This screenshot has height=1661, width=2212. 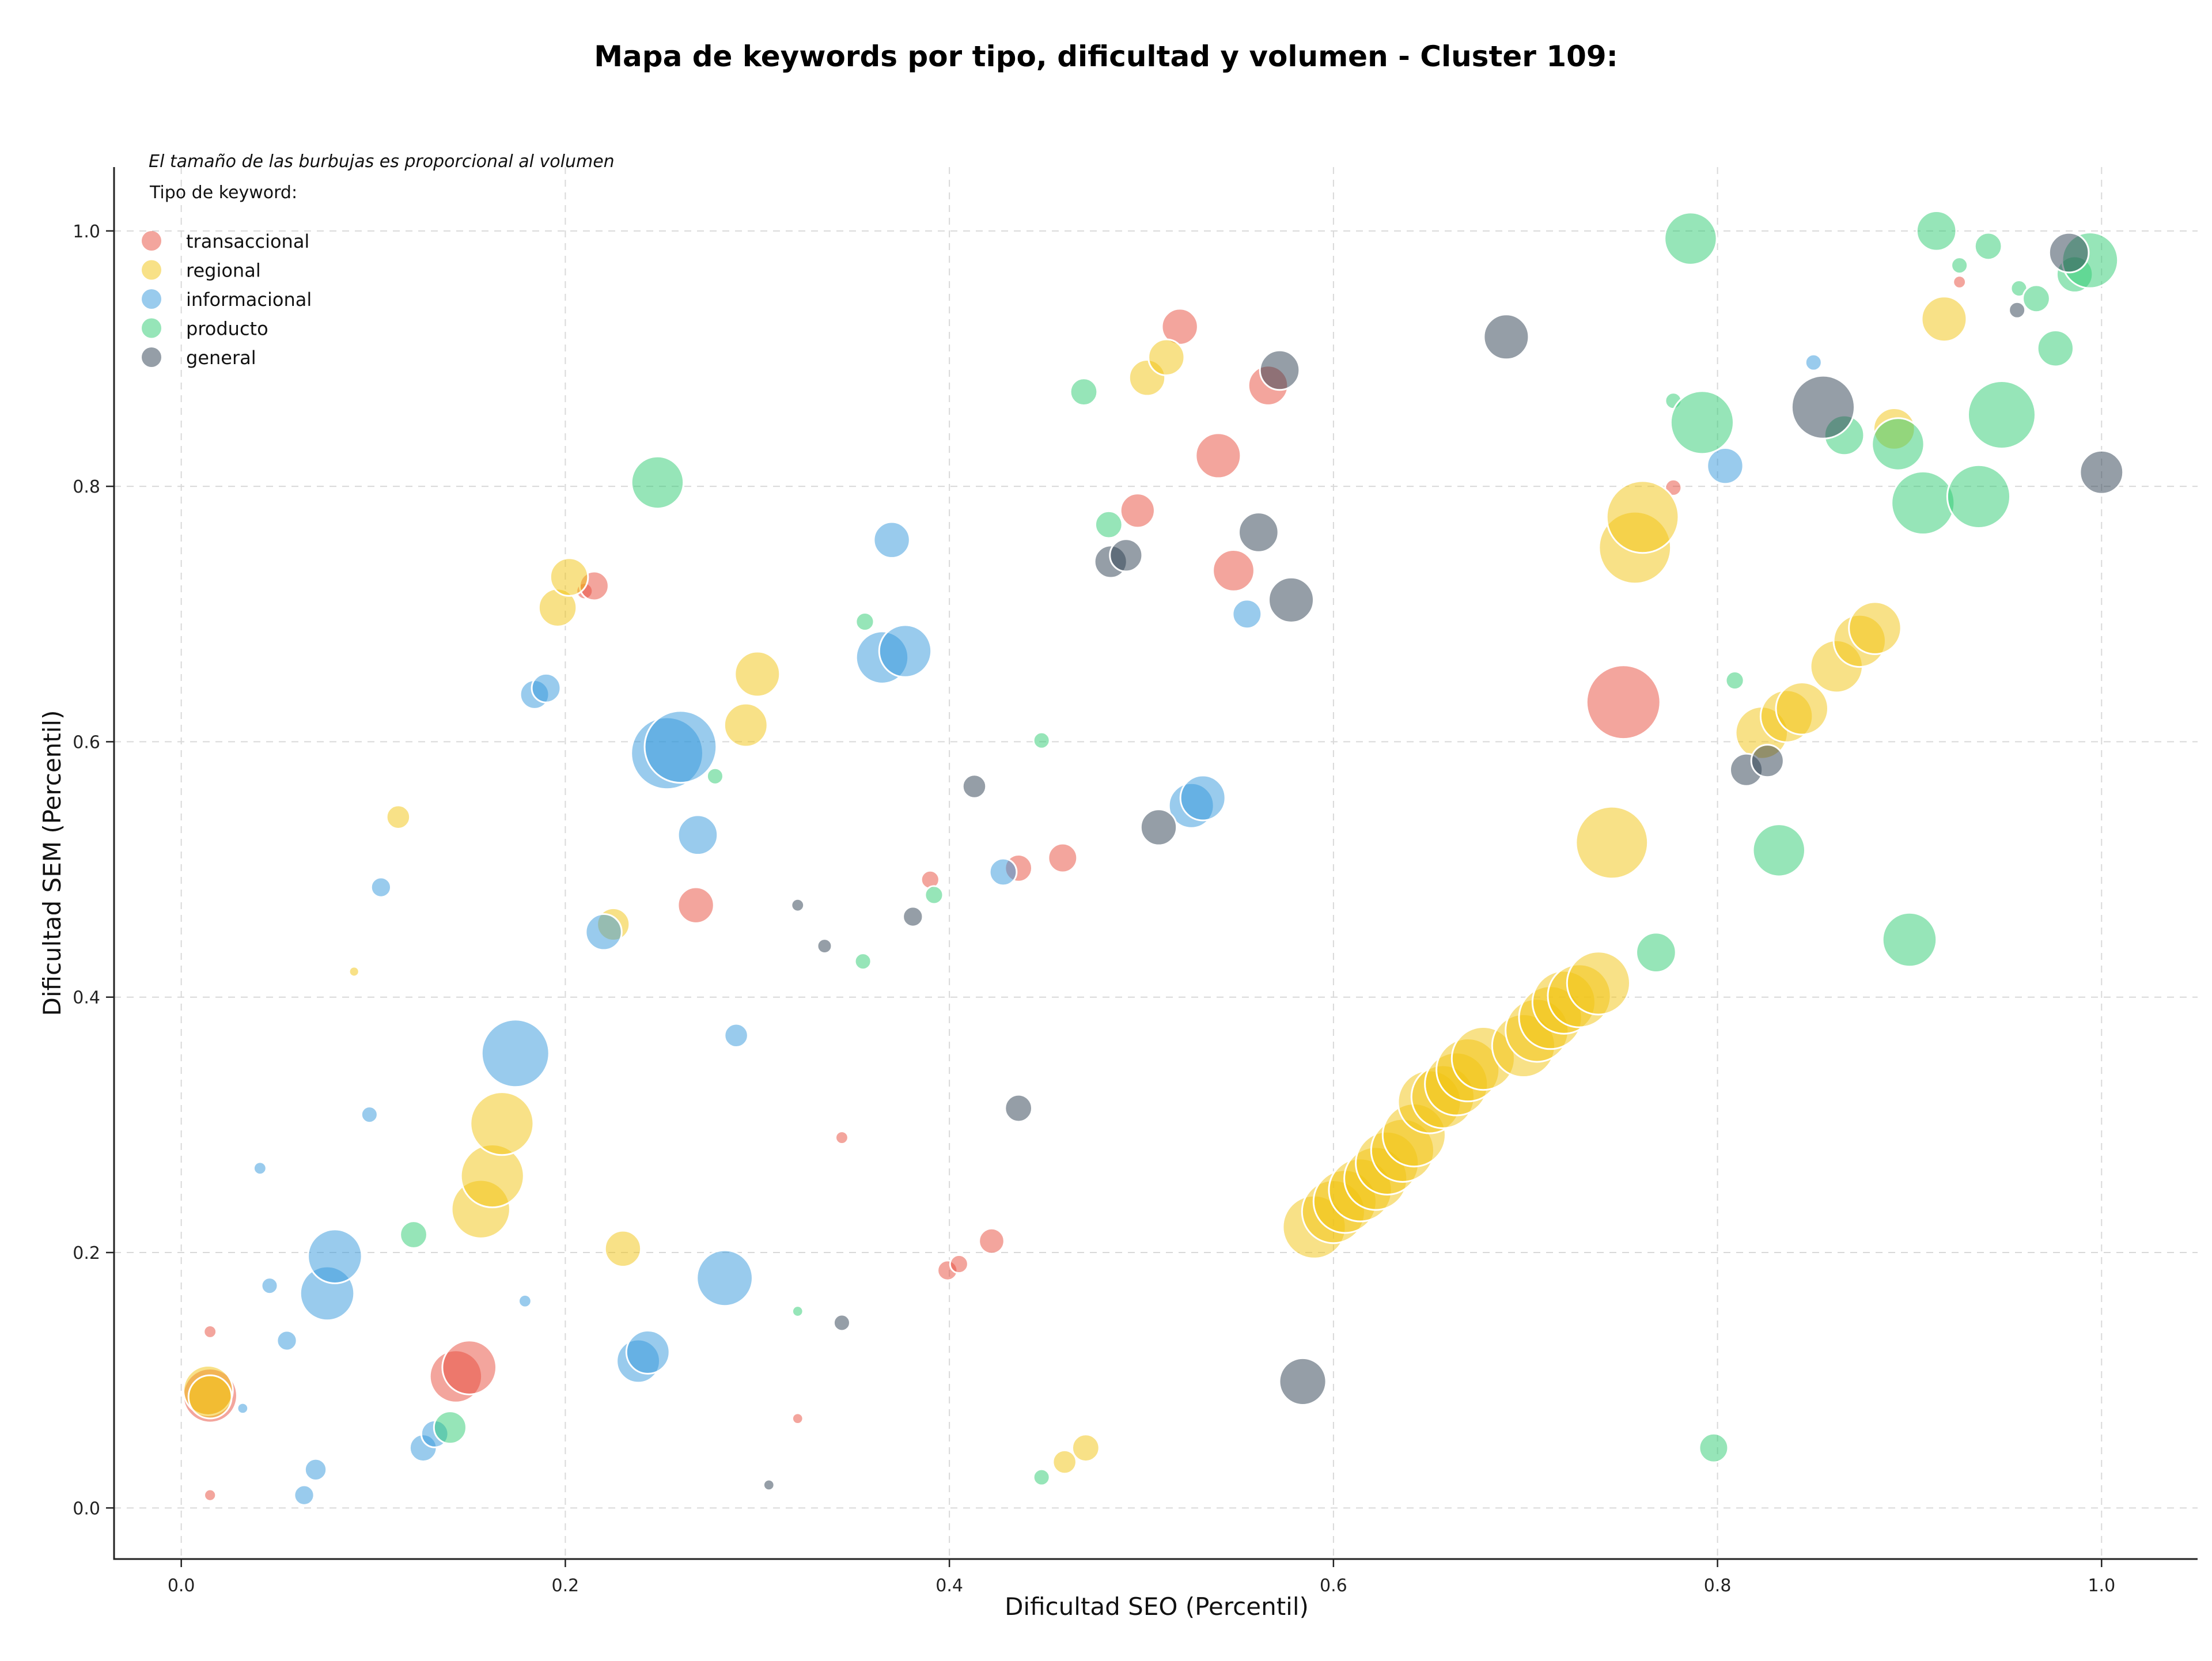 What do you see at coordinates (151, 299) in the screenshot?
I see `legend-marker-informacional` at bounding box center [151, 299].